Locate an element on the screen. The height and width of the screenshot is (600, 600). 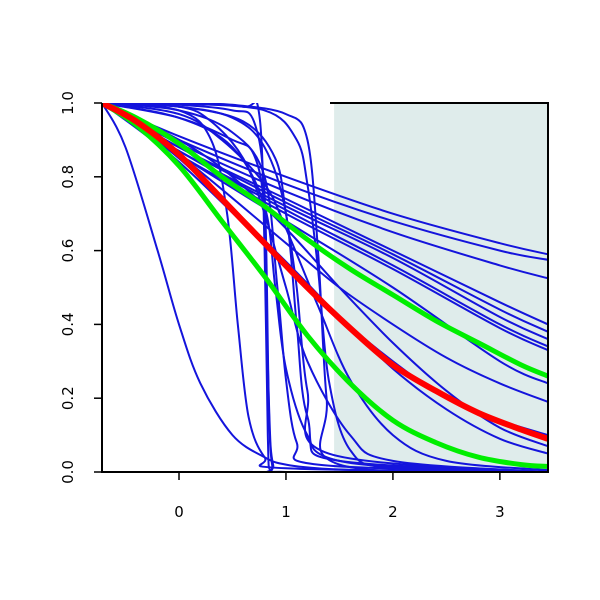
y-tick-label: 0.4 is located at coordinates (68, 324).